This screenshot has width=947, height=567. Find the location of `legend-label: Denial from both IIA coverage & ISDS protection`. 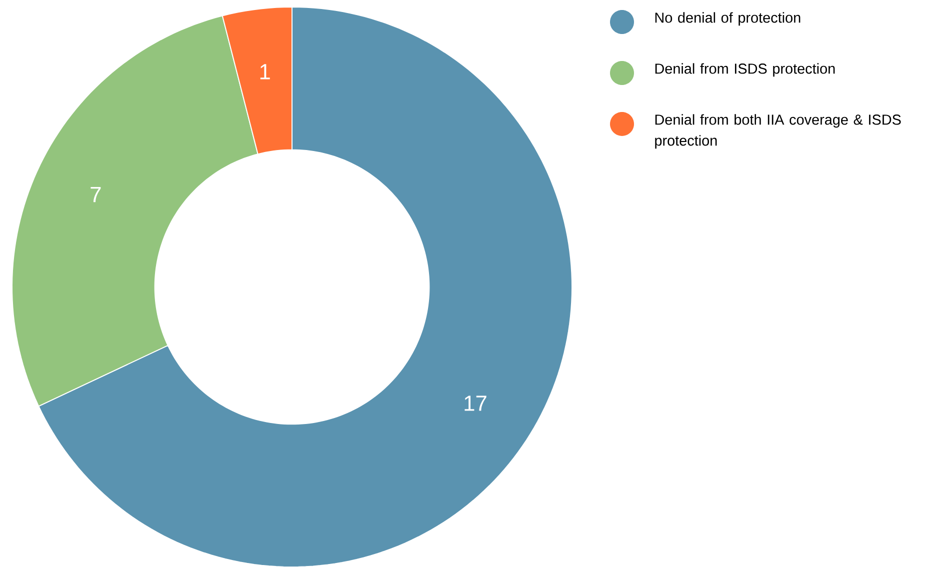

legend-label: Denial from both IIA coverage & ISDS protection is located at coordinates (778, 131).